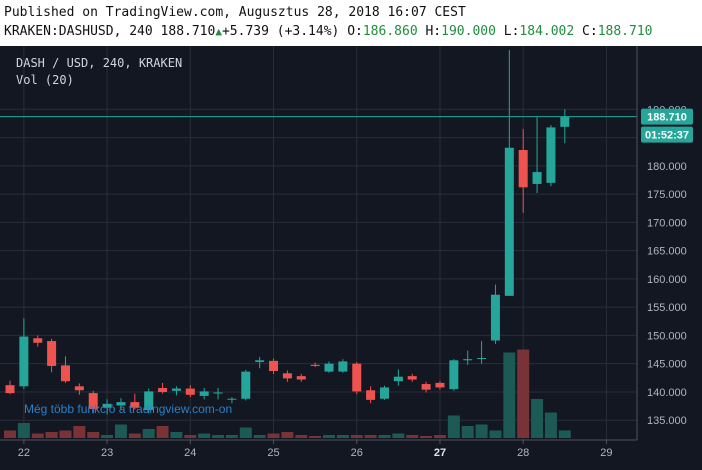  What do you see at coordinates (99, 63) in the screenshot?
I see `chart-title: DASH / USD, 240, KRAKEN` at bounding box center [99, 63].